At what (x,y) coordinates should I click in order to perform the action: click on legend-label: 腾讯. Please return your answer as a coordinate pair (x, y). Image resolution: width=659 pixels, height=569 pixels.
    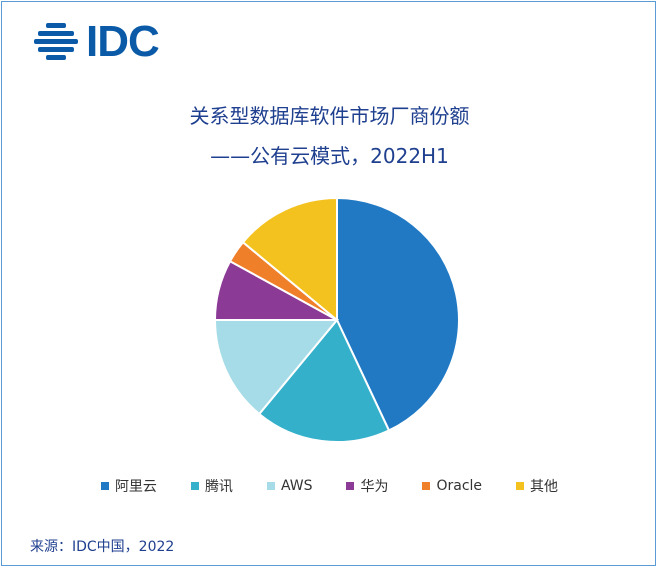
    Looking at the image, I should click on (218, 487).